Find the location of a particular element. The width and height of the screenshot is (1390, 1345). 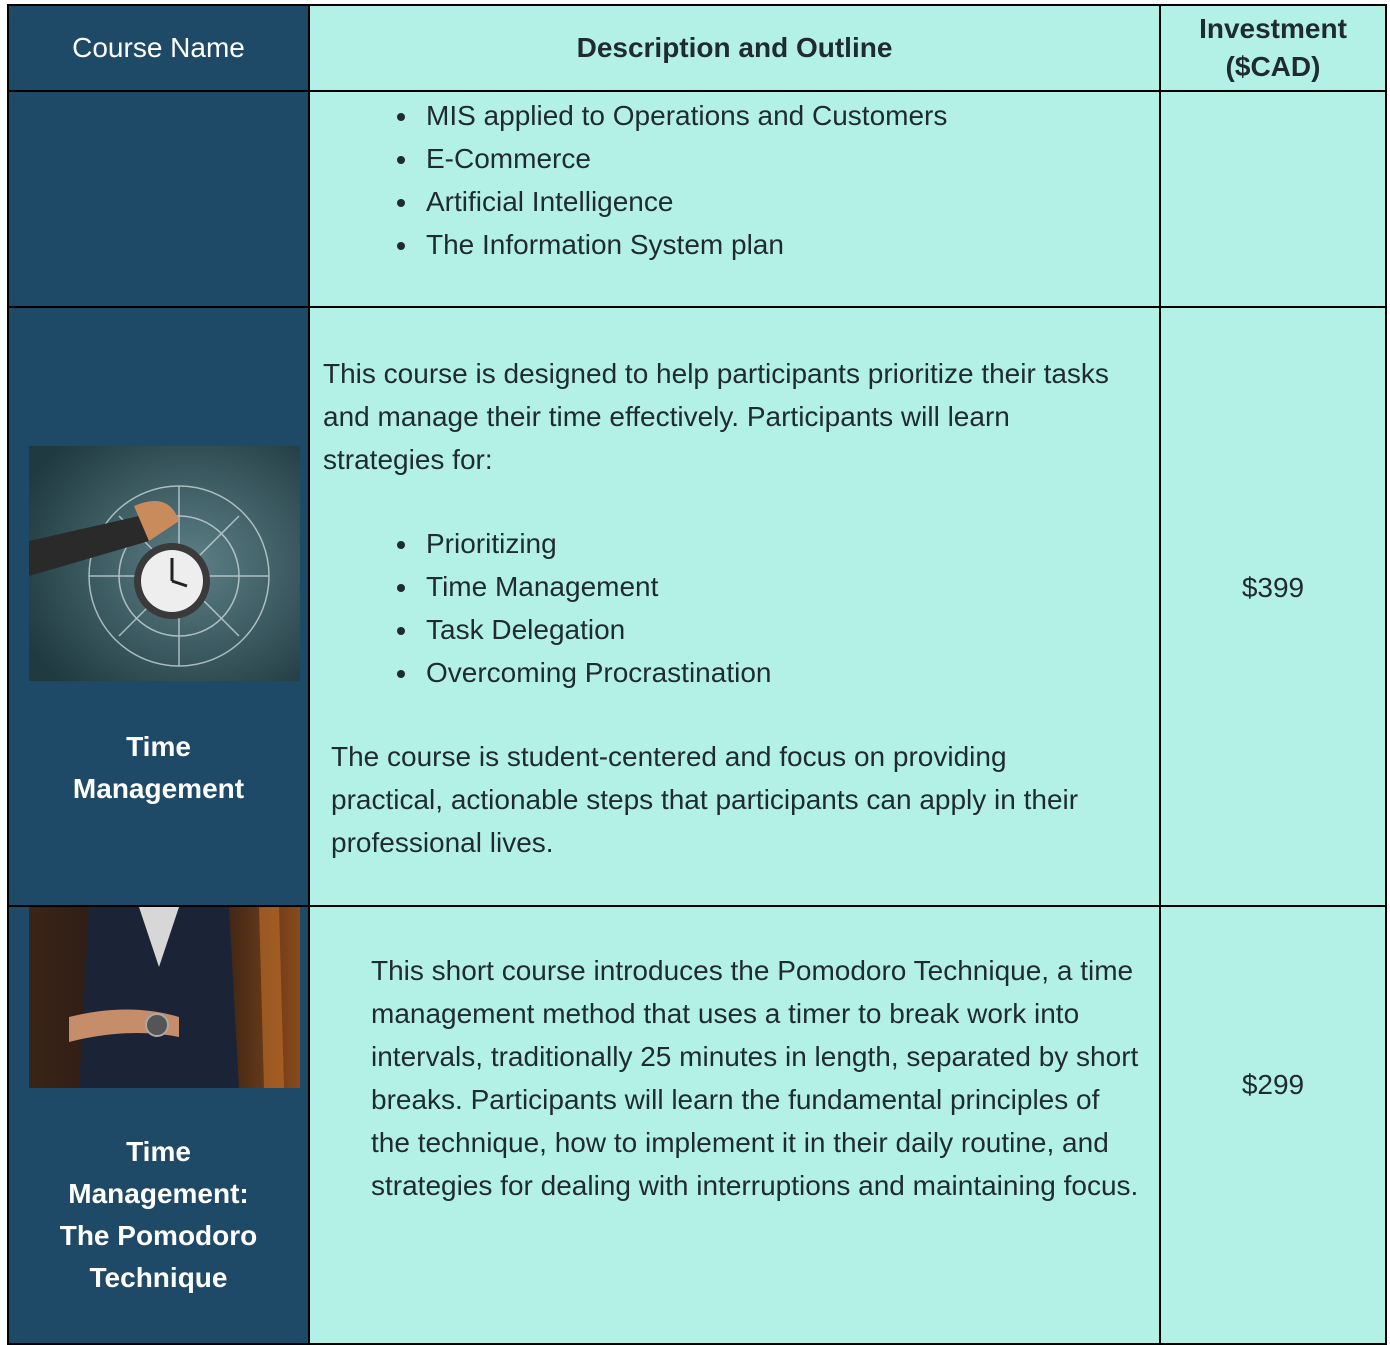

bullet: Task Delegation is located at coordinates (789, 629).